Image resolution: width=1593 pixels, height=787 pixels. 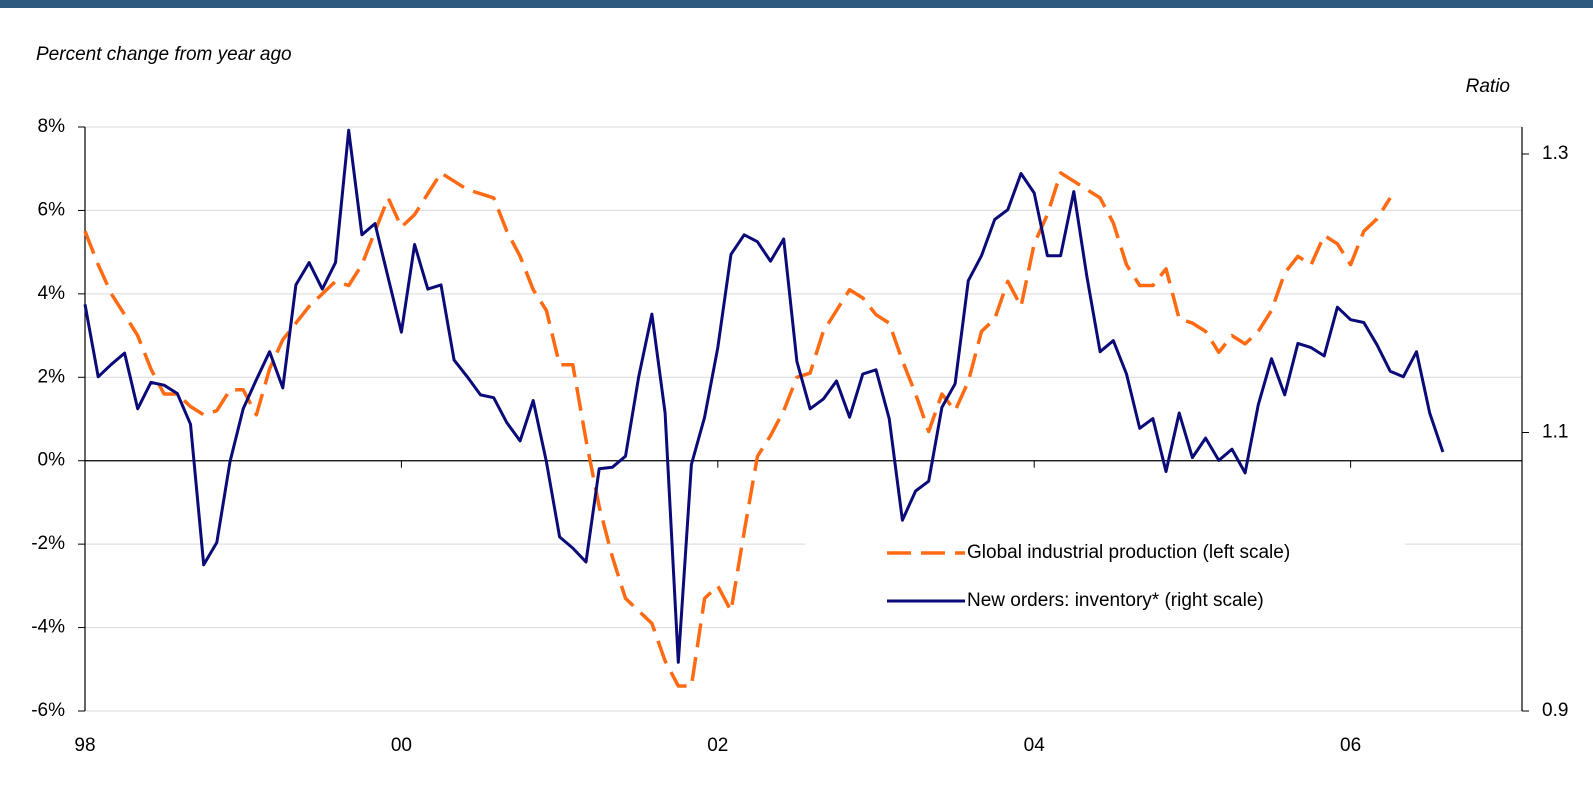 What do you see at coordinates (1035, 745) in the screenshot?
I see `x-tick-label: 04` at bounding box center [1035, 745].